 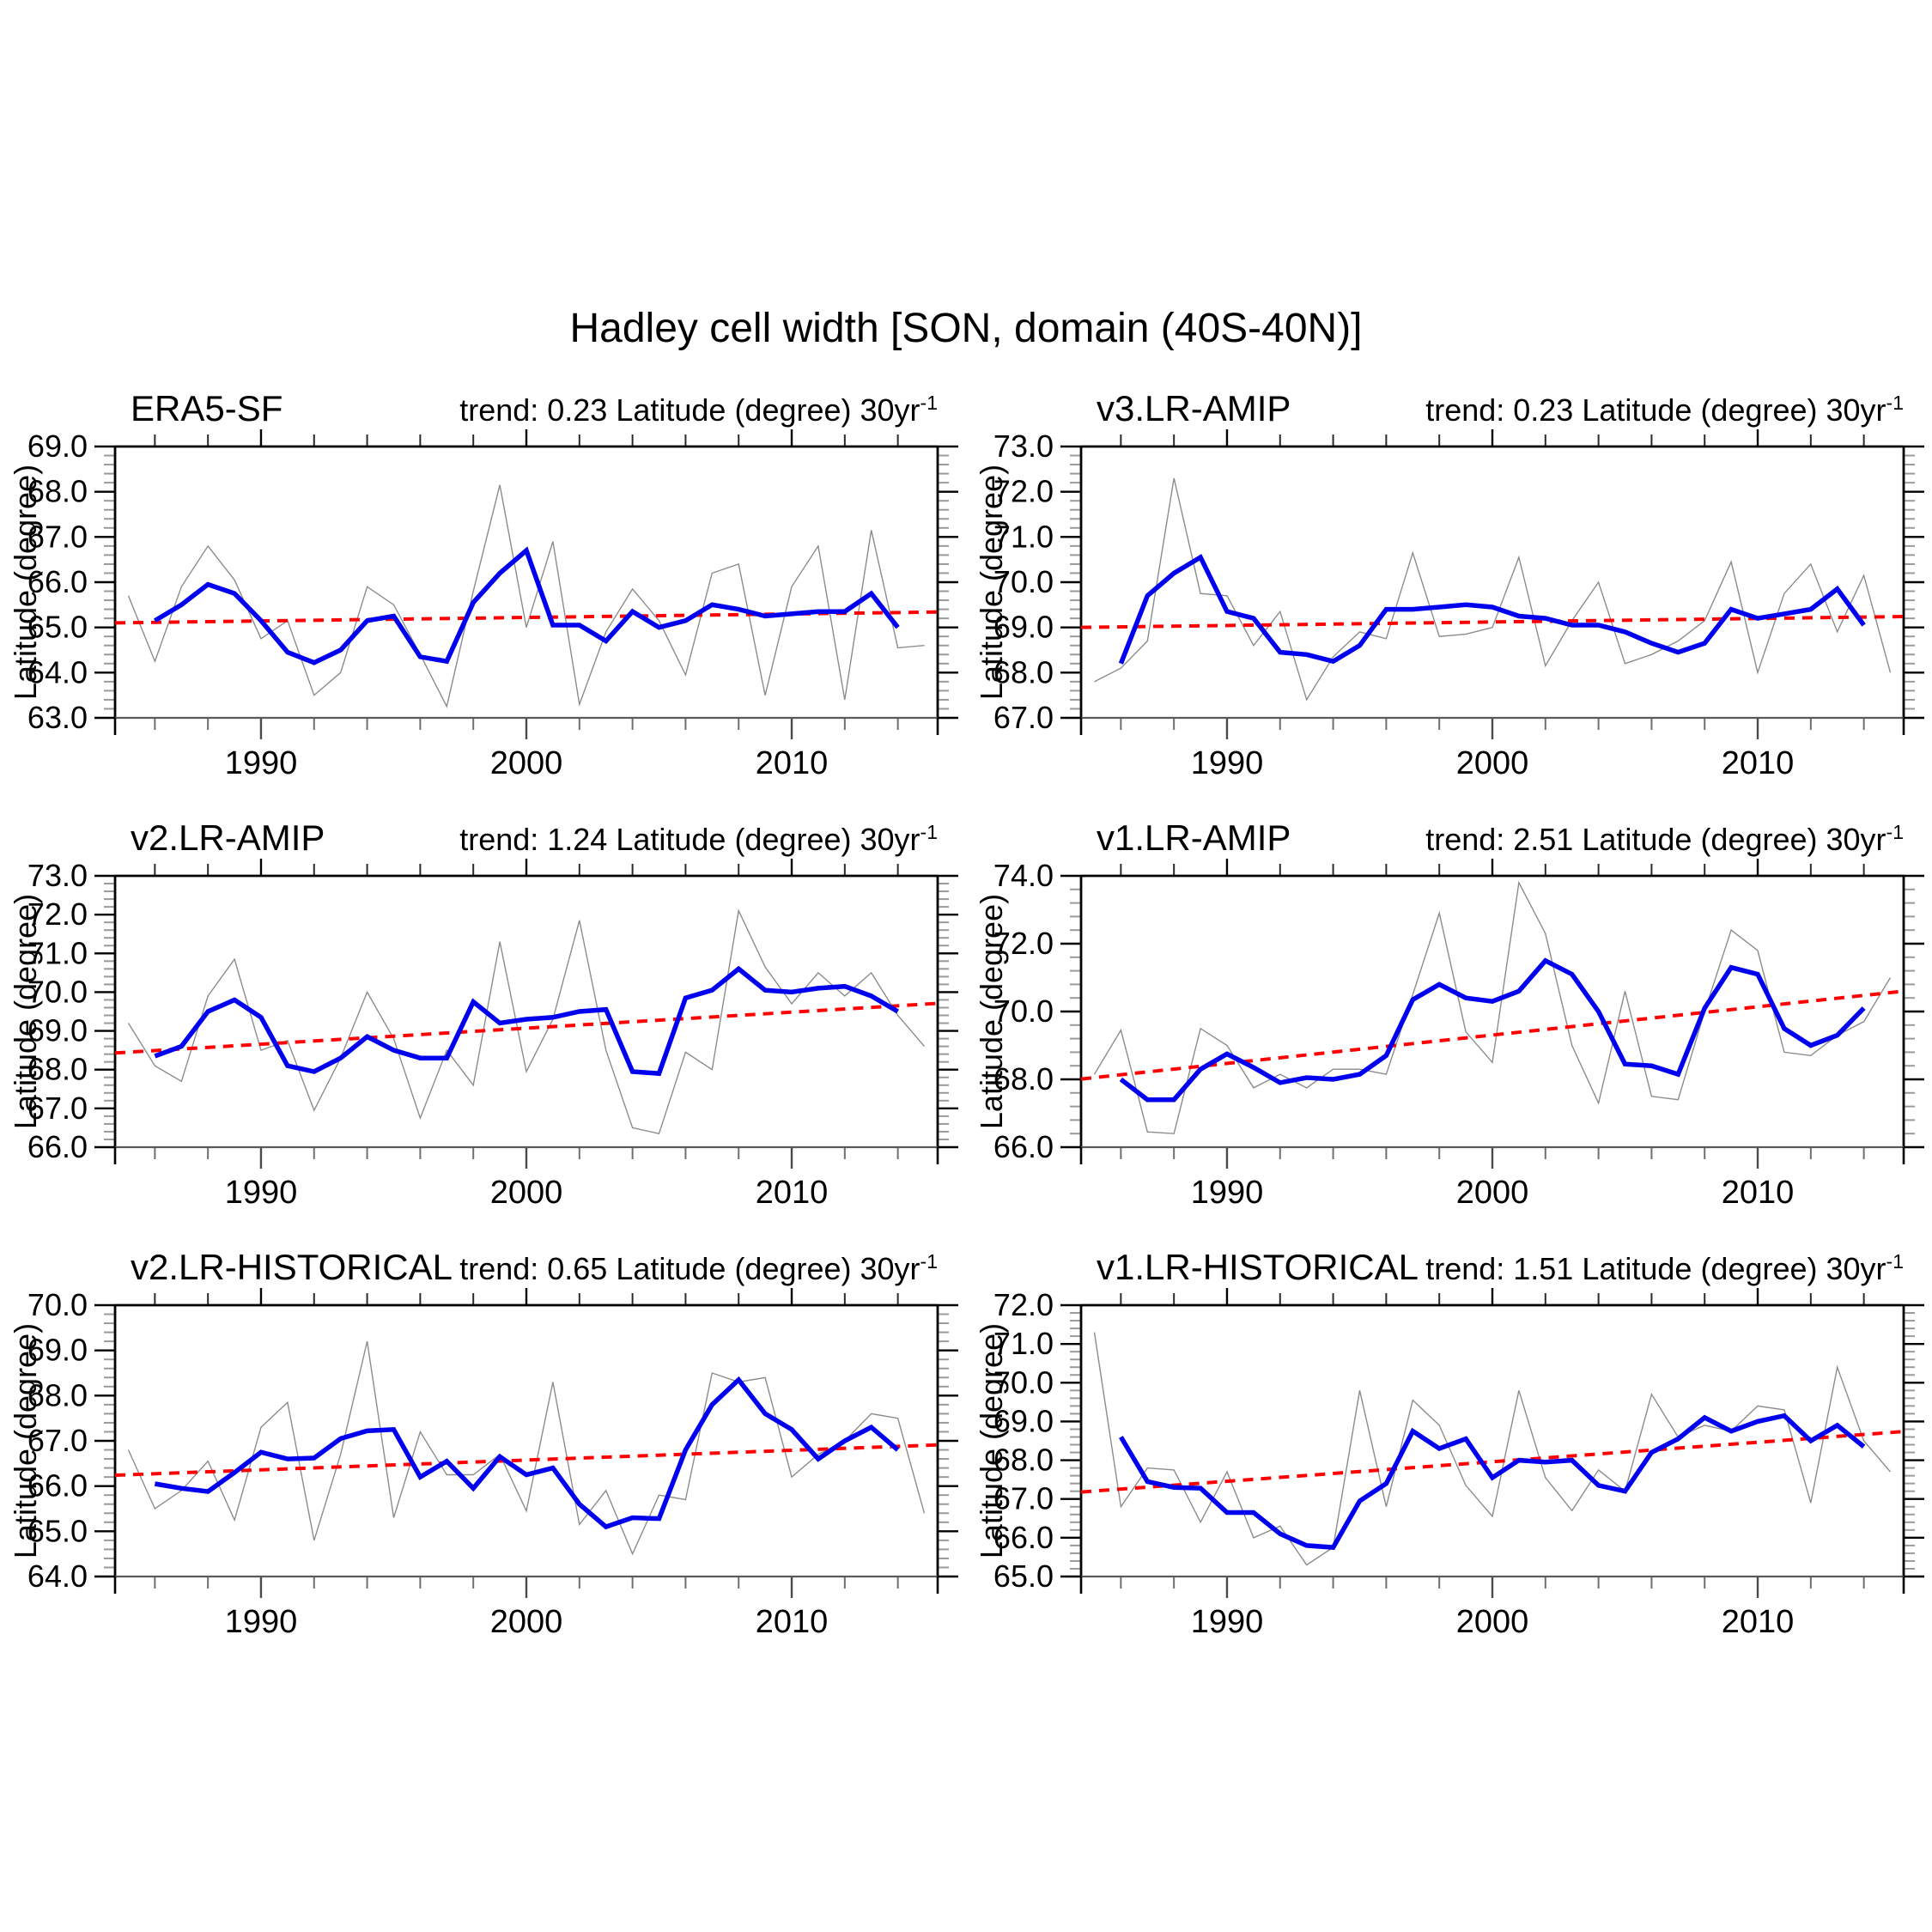 I want to click on svg-text: 63.0, so click(x=58, y=717).